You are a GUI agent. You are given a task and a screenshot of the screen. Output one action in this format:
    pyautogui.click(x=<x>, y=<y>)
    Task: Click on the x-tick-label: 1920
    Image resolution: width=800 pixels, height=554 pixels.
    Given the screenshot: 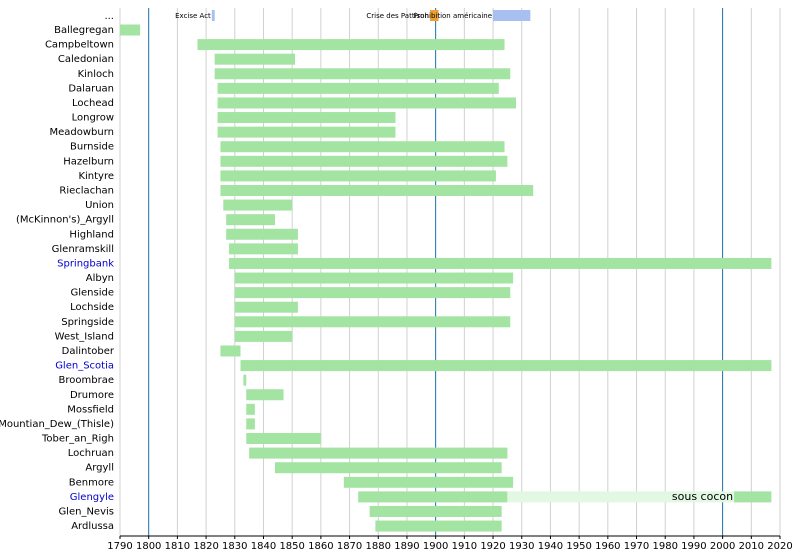 What is the action you would take?
    pyautogui.click(x=492, y=545)
    